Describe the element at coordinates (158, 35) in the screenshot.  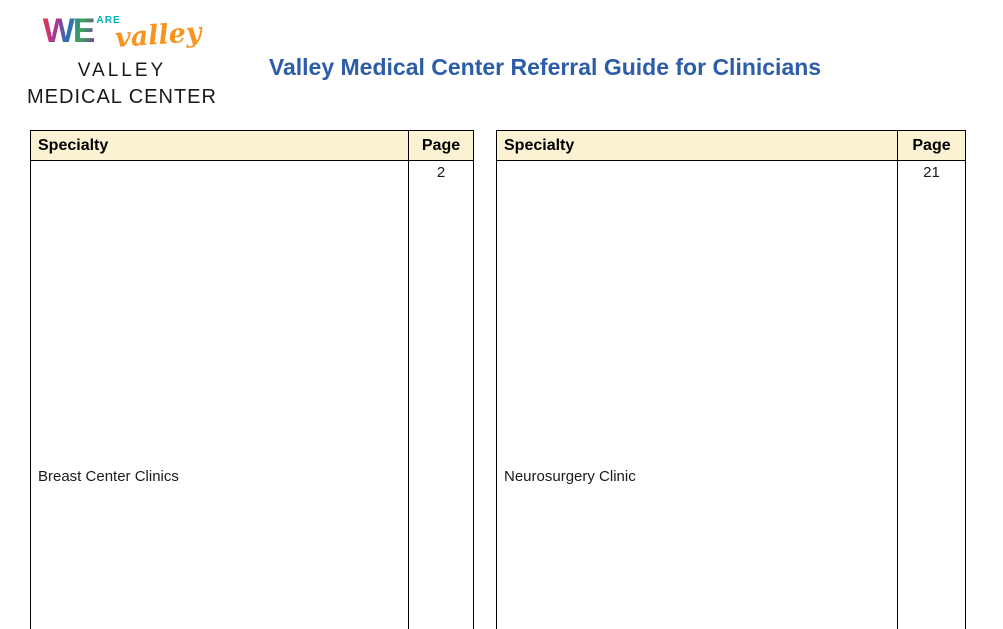
I see `logo-valley-script: valley` at that location.